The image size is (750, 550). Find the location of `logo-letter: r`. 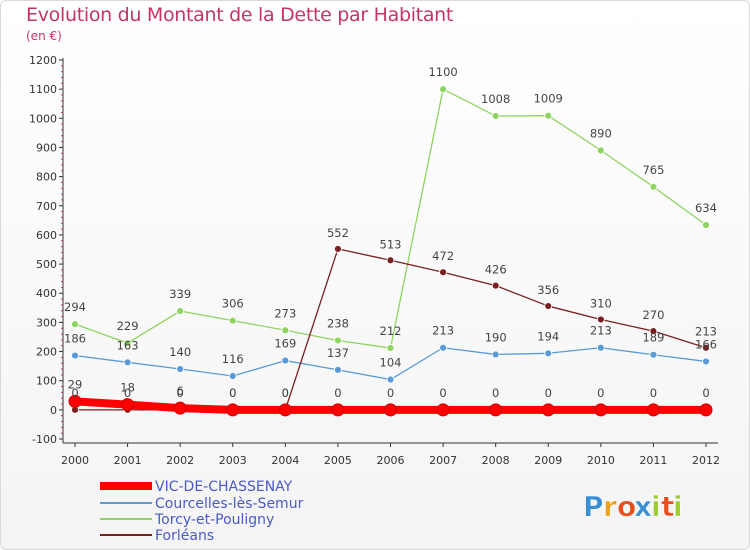

logo-letter: r is located at coordinates (610, 506).